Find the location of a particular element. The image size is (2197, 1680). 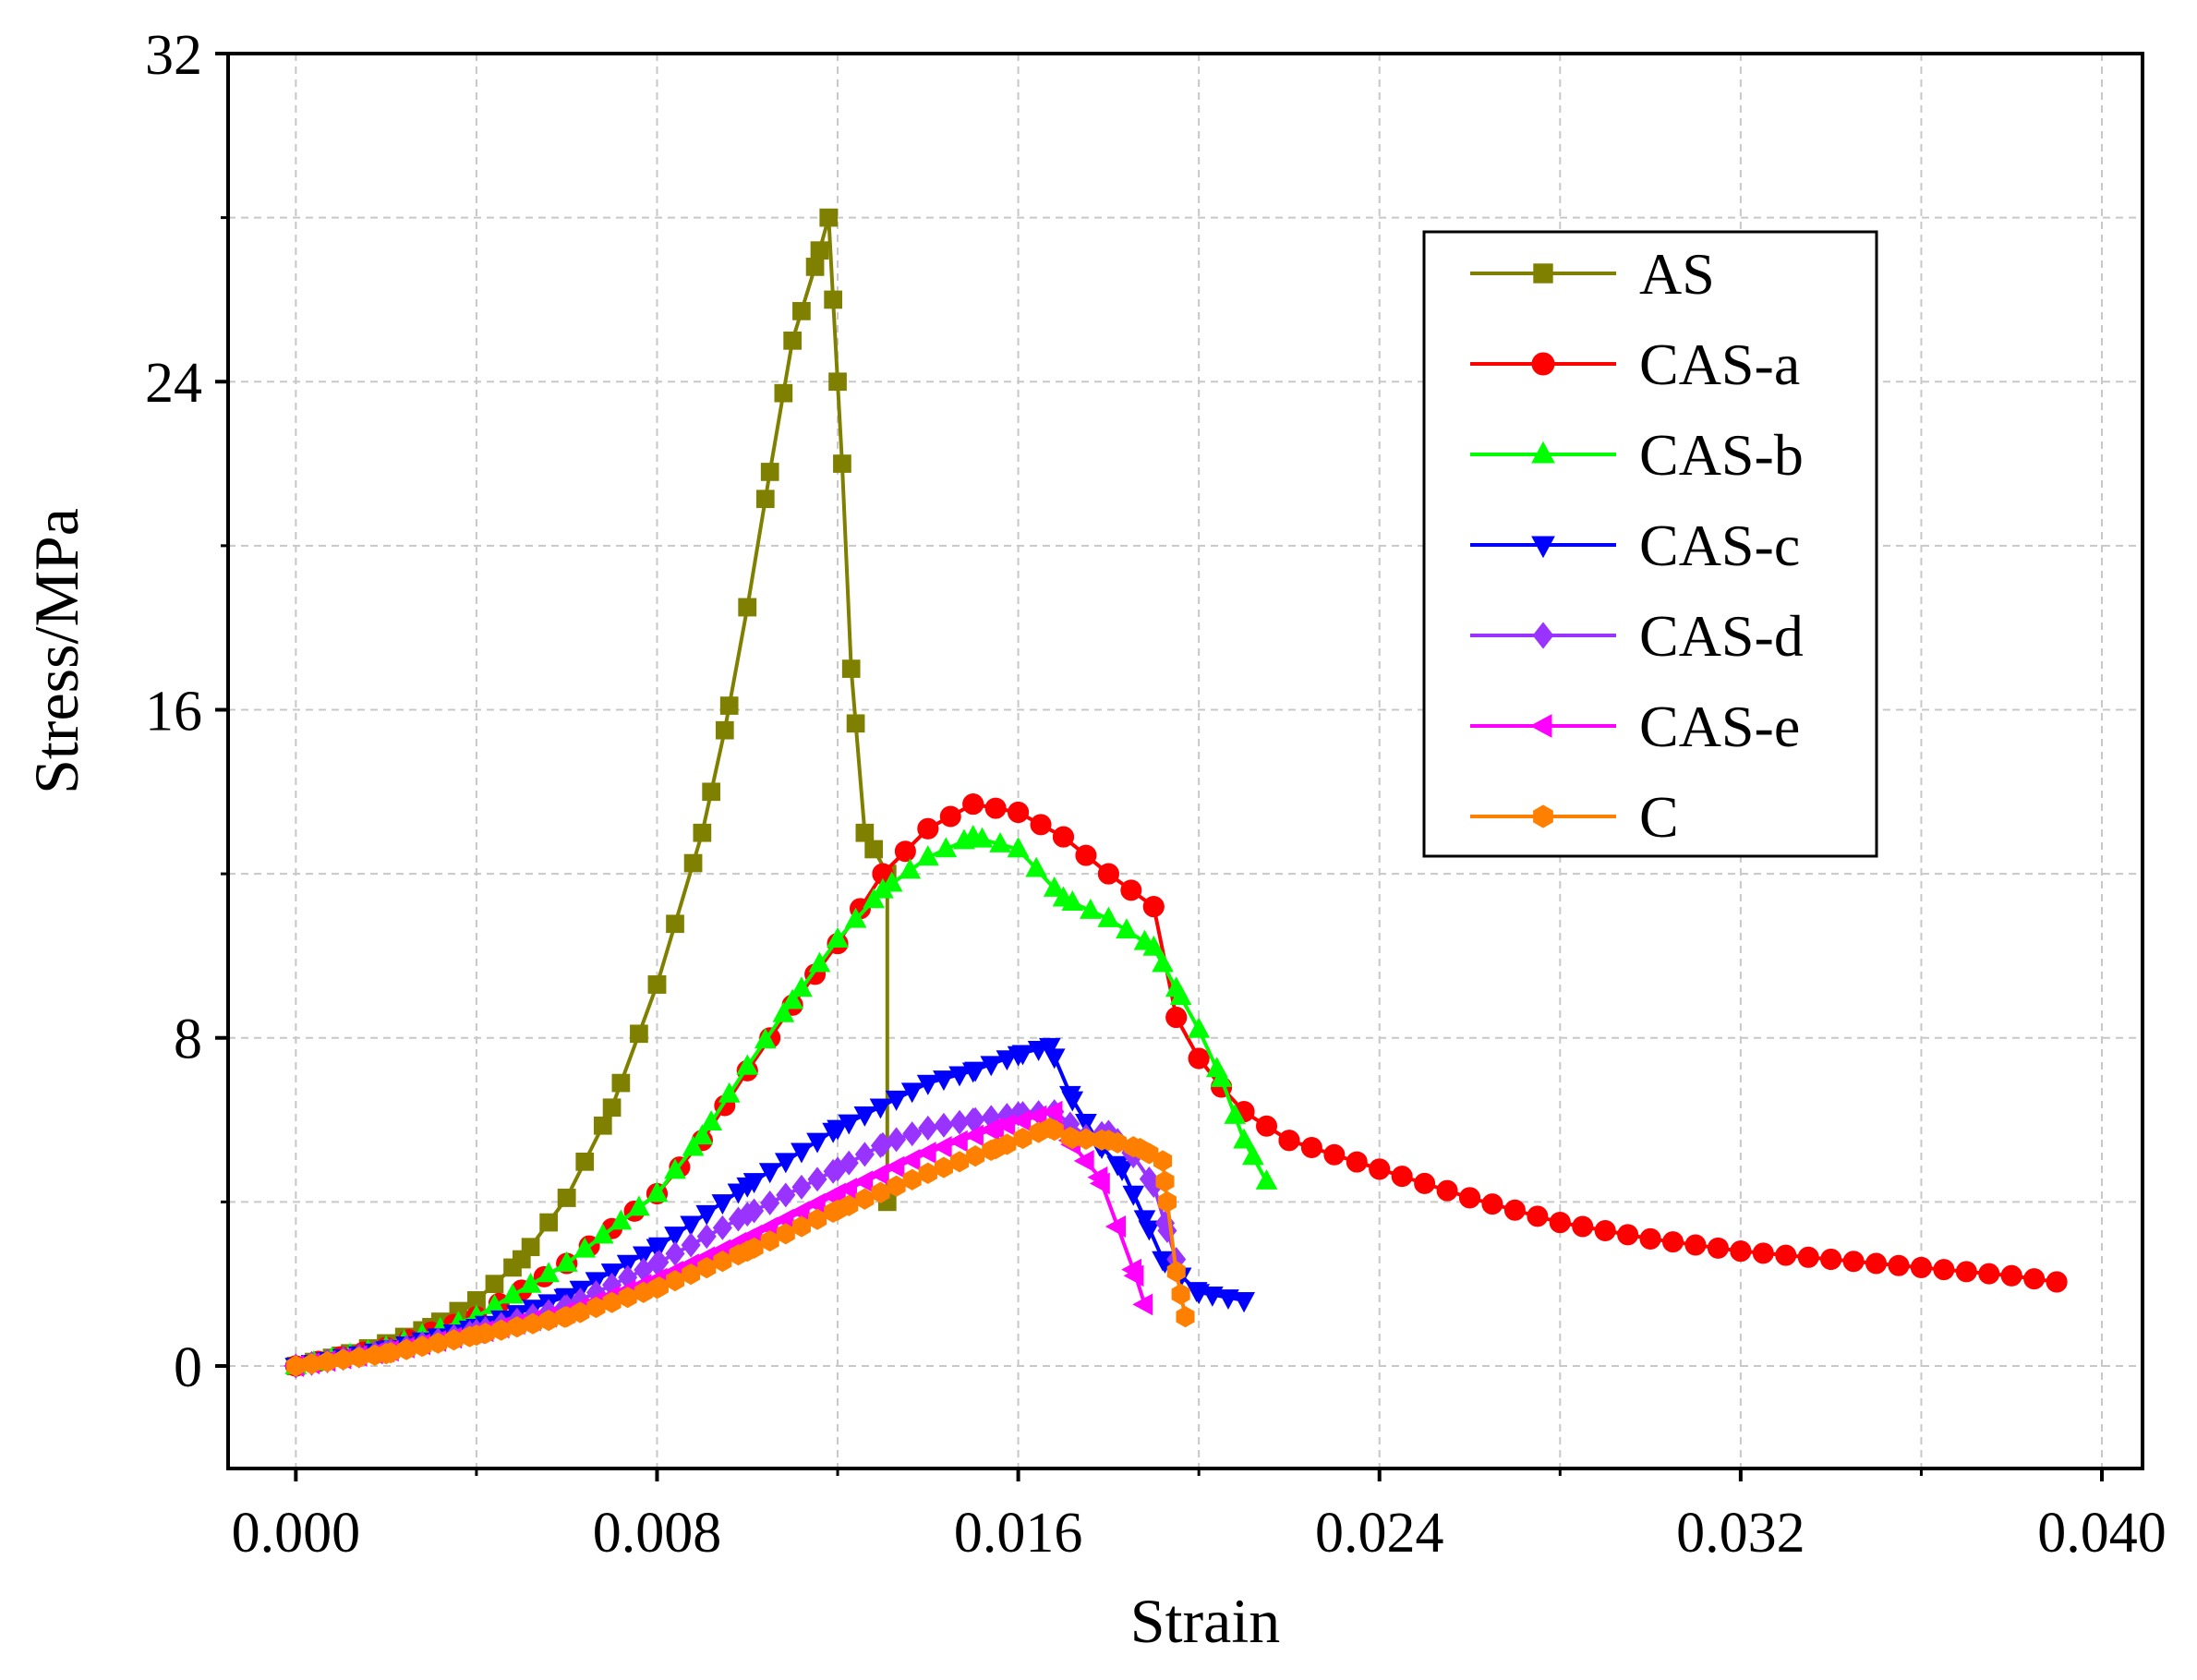

legend-marker-cas-c is located at coordinates (1543, 547).